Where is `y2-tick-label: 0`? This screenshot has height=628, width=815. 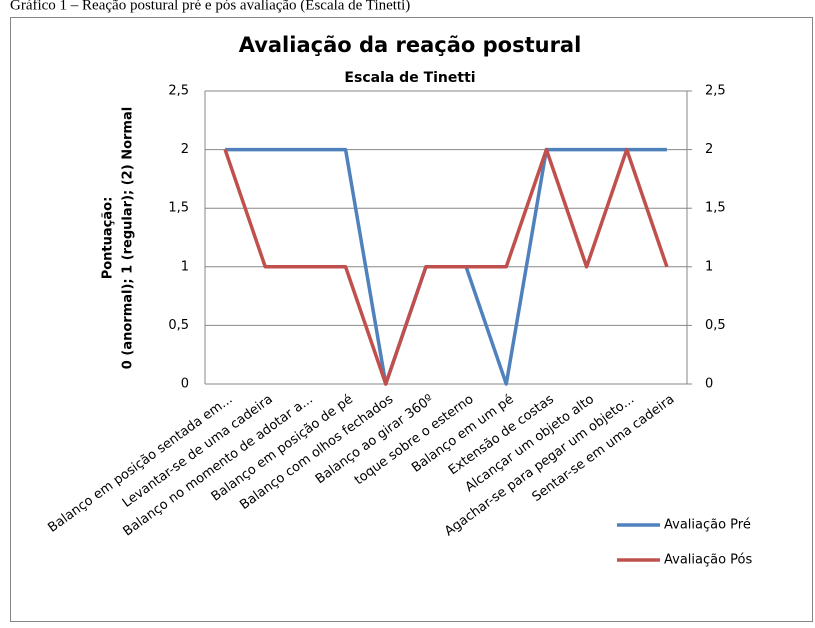 y2-tick-label: 0 is located at coordinates (709, 384).